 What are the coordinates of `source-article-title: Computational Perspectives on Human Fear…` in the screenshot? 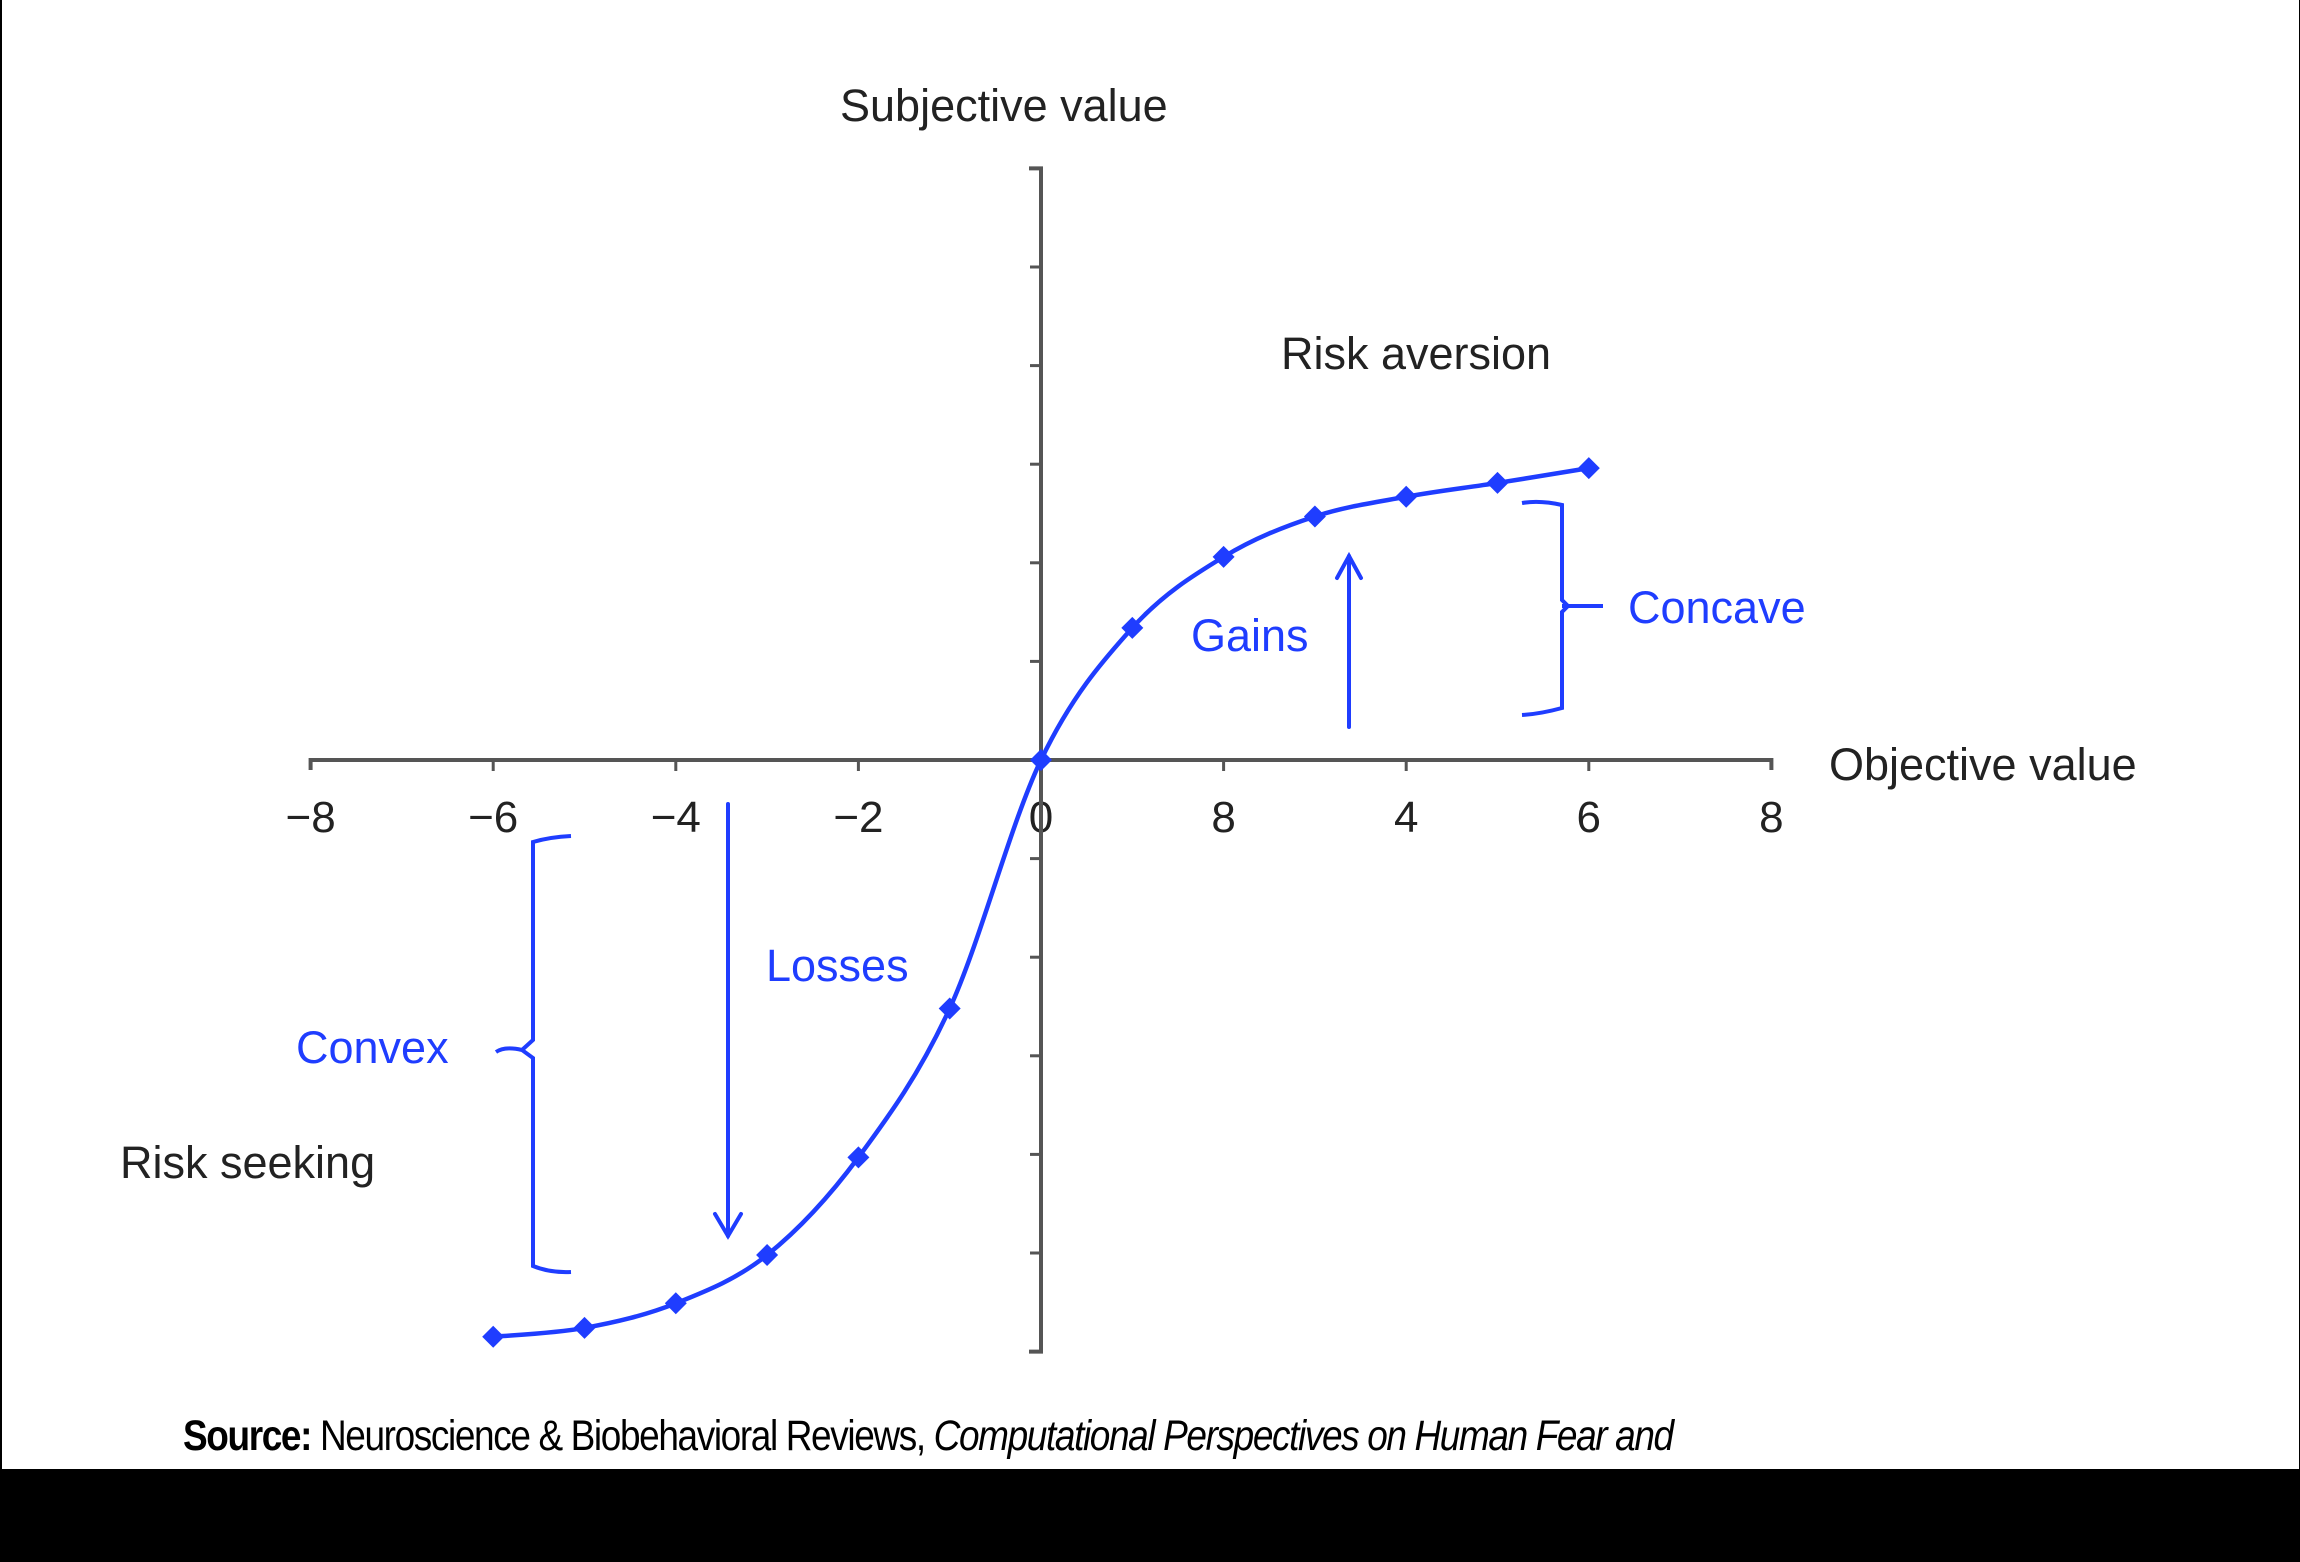 It's located at (1303, 1436).